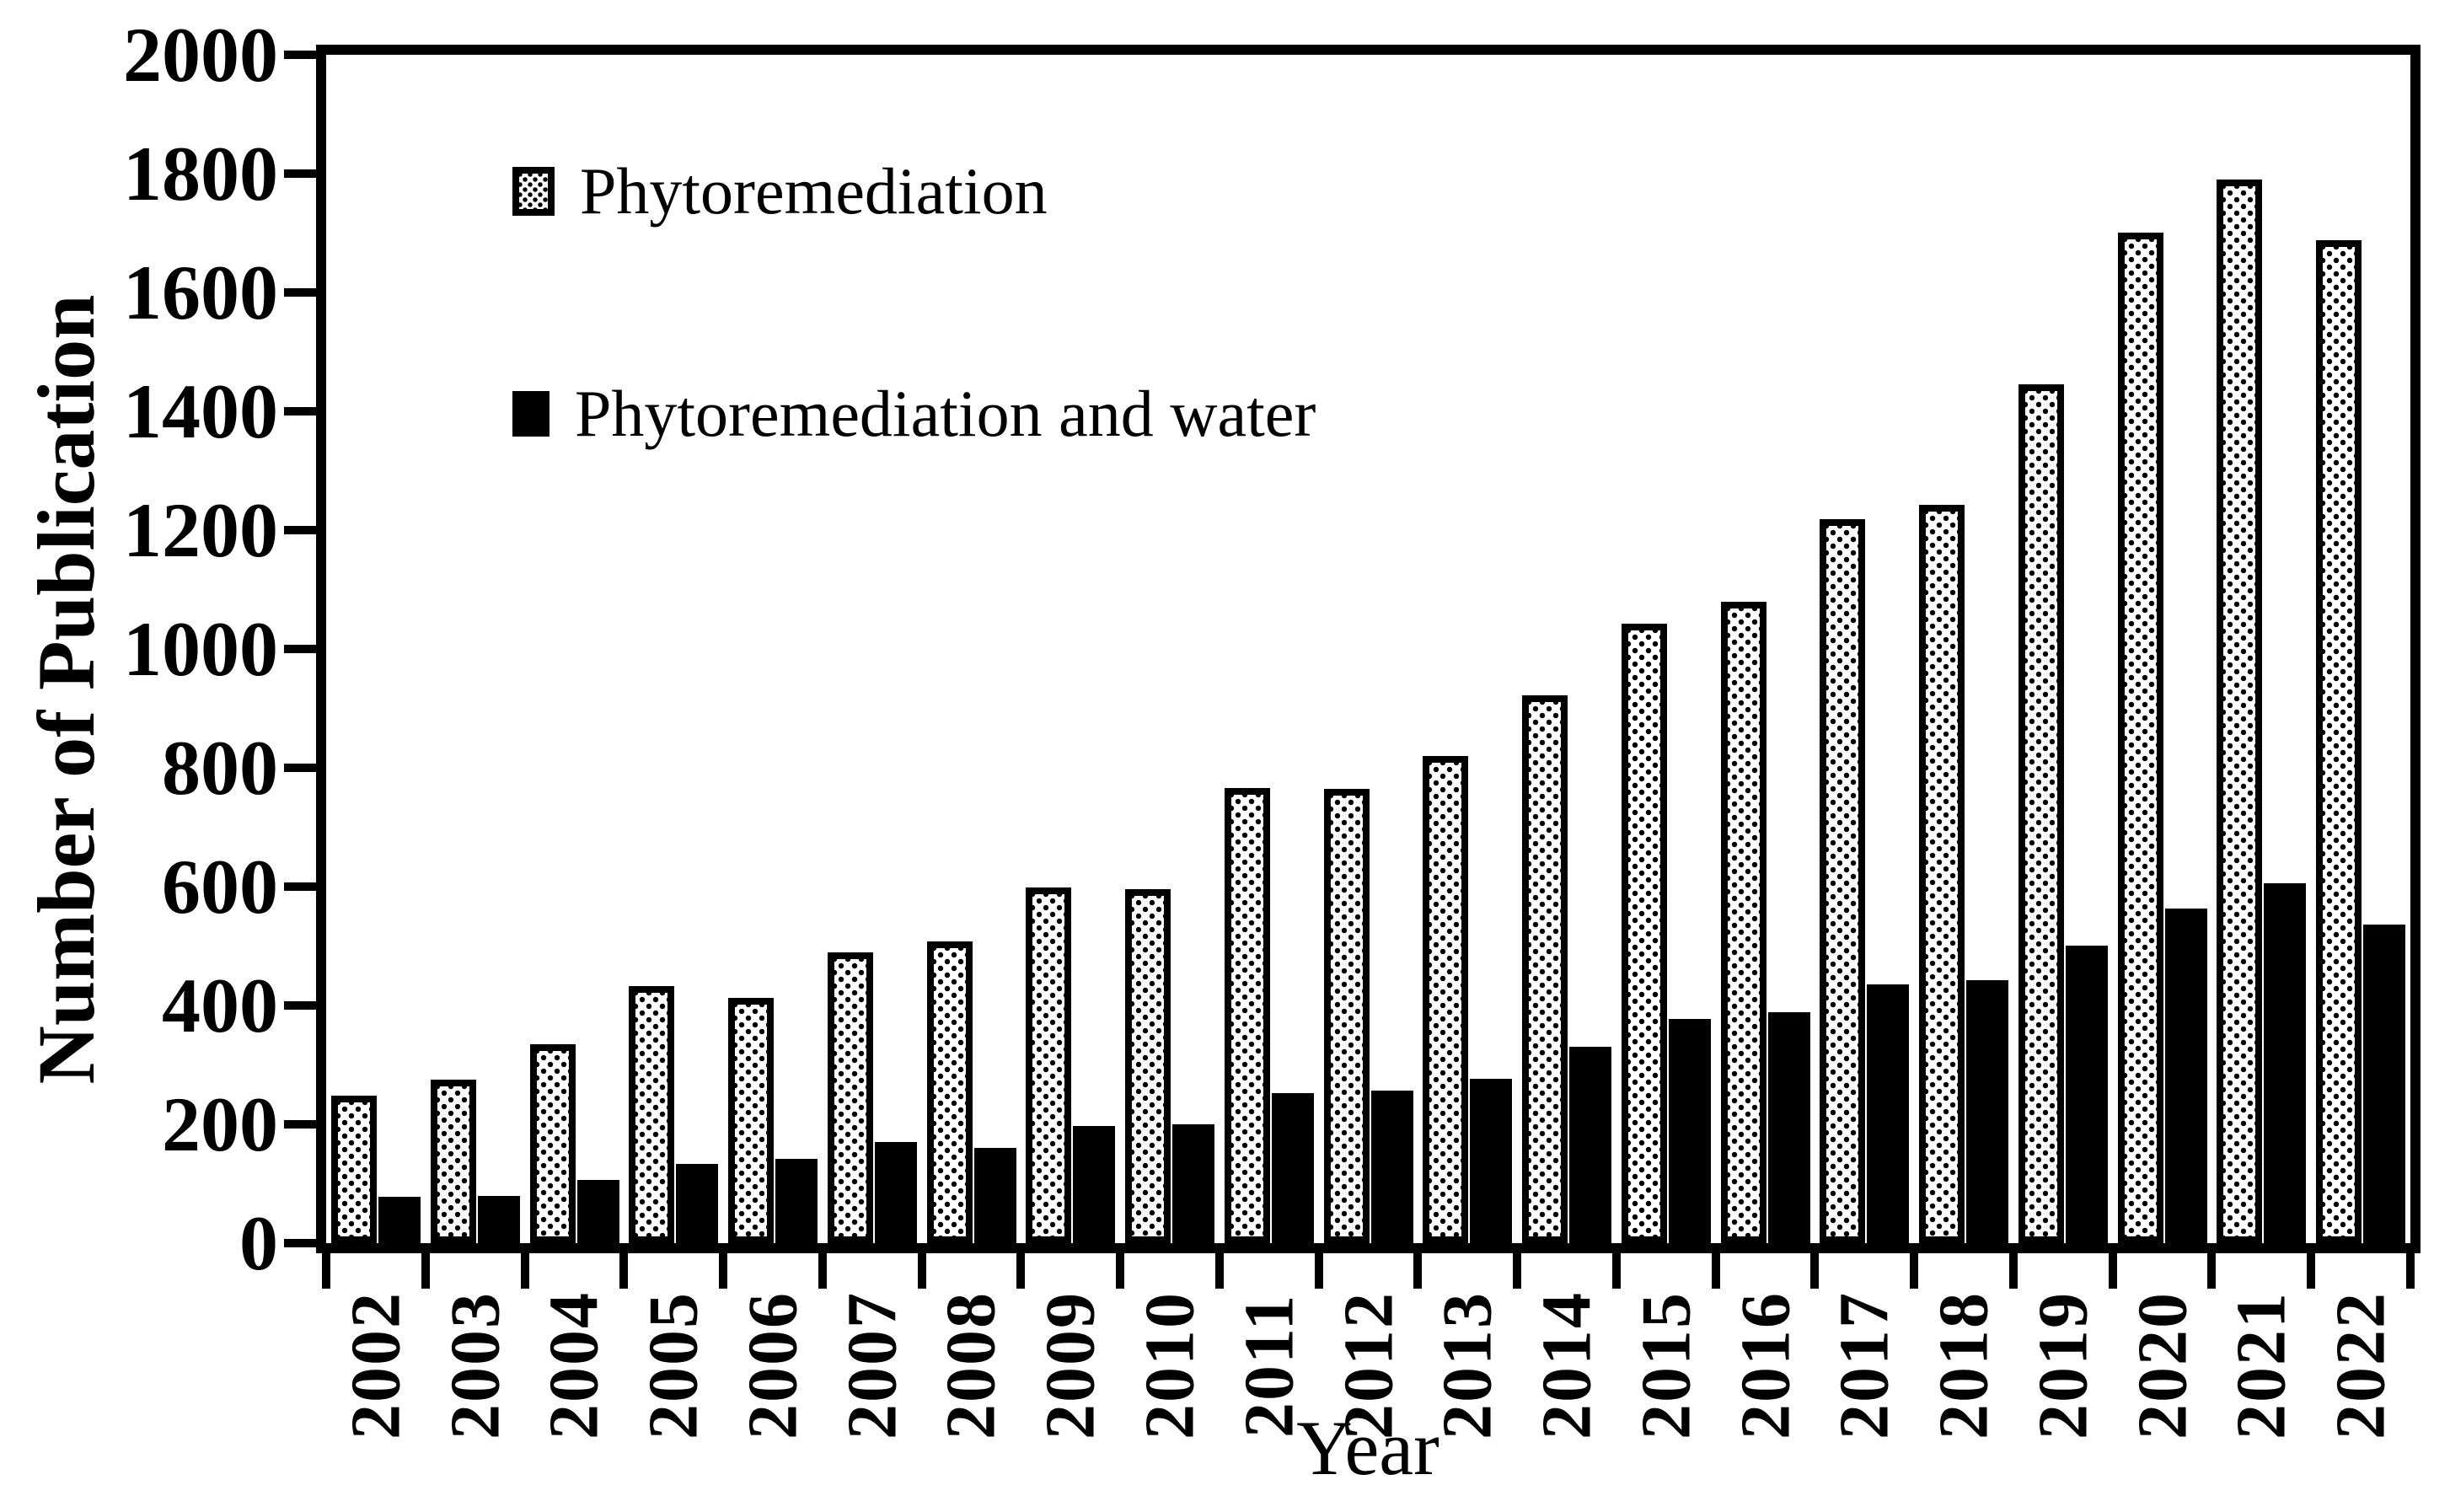 This screenshot has width=2450, height=1512. I want to click on x-tick-label-2021: 2021, so click(2261, 1365).